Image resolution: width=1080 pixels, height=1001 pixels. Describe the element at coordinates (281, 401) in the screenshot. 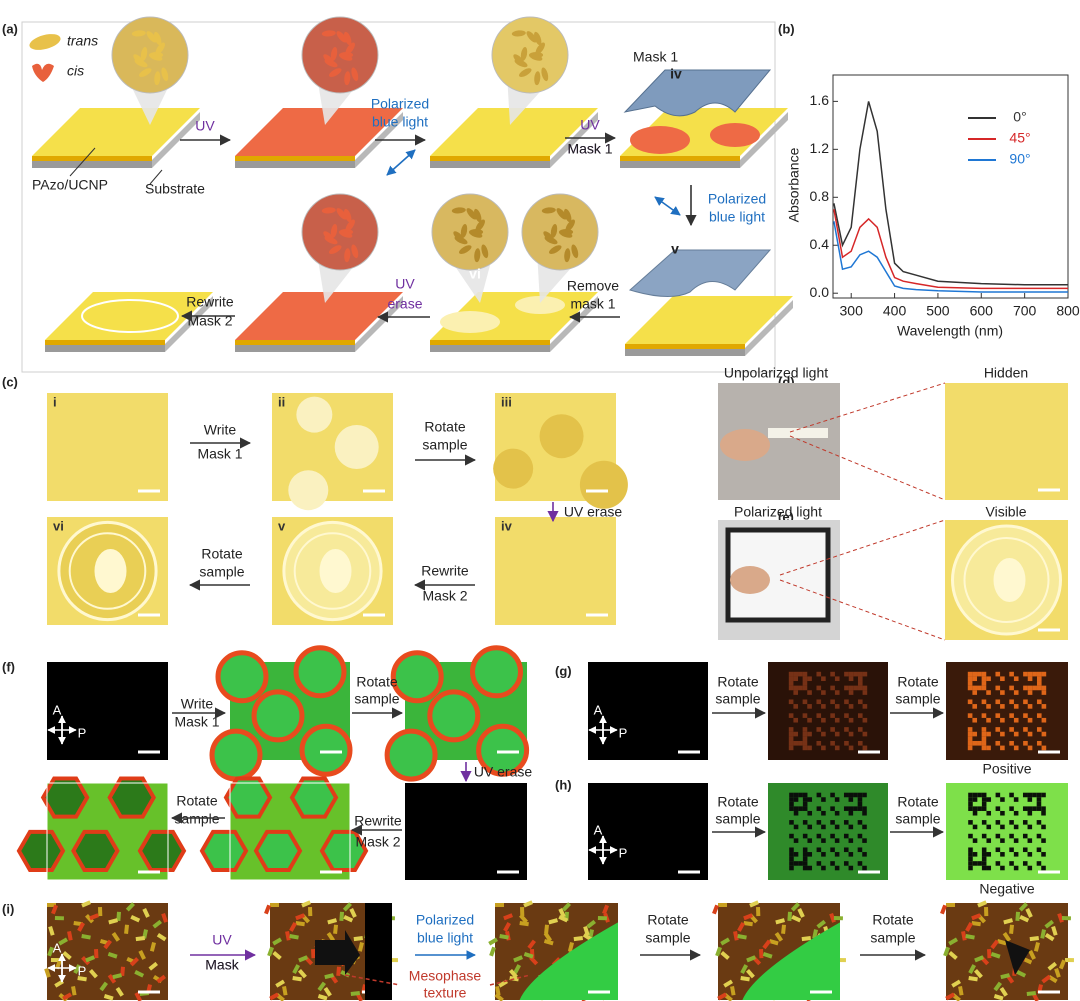

I see `label: ii` at that location.